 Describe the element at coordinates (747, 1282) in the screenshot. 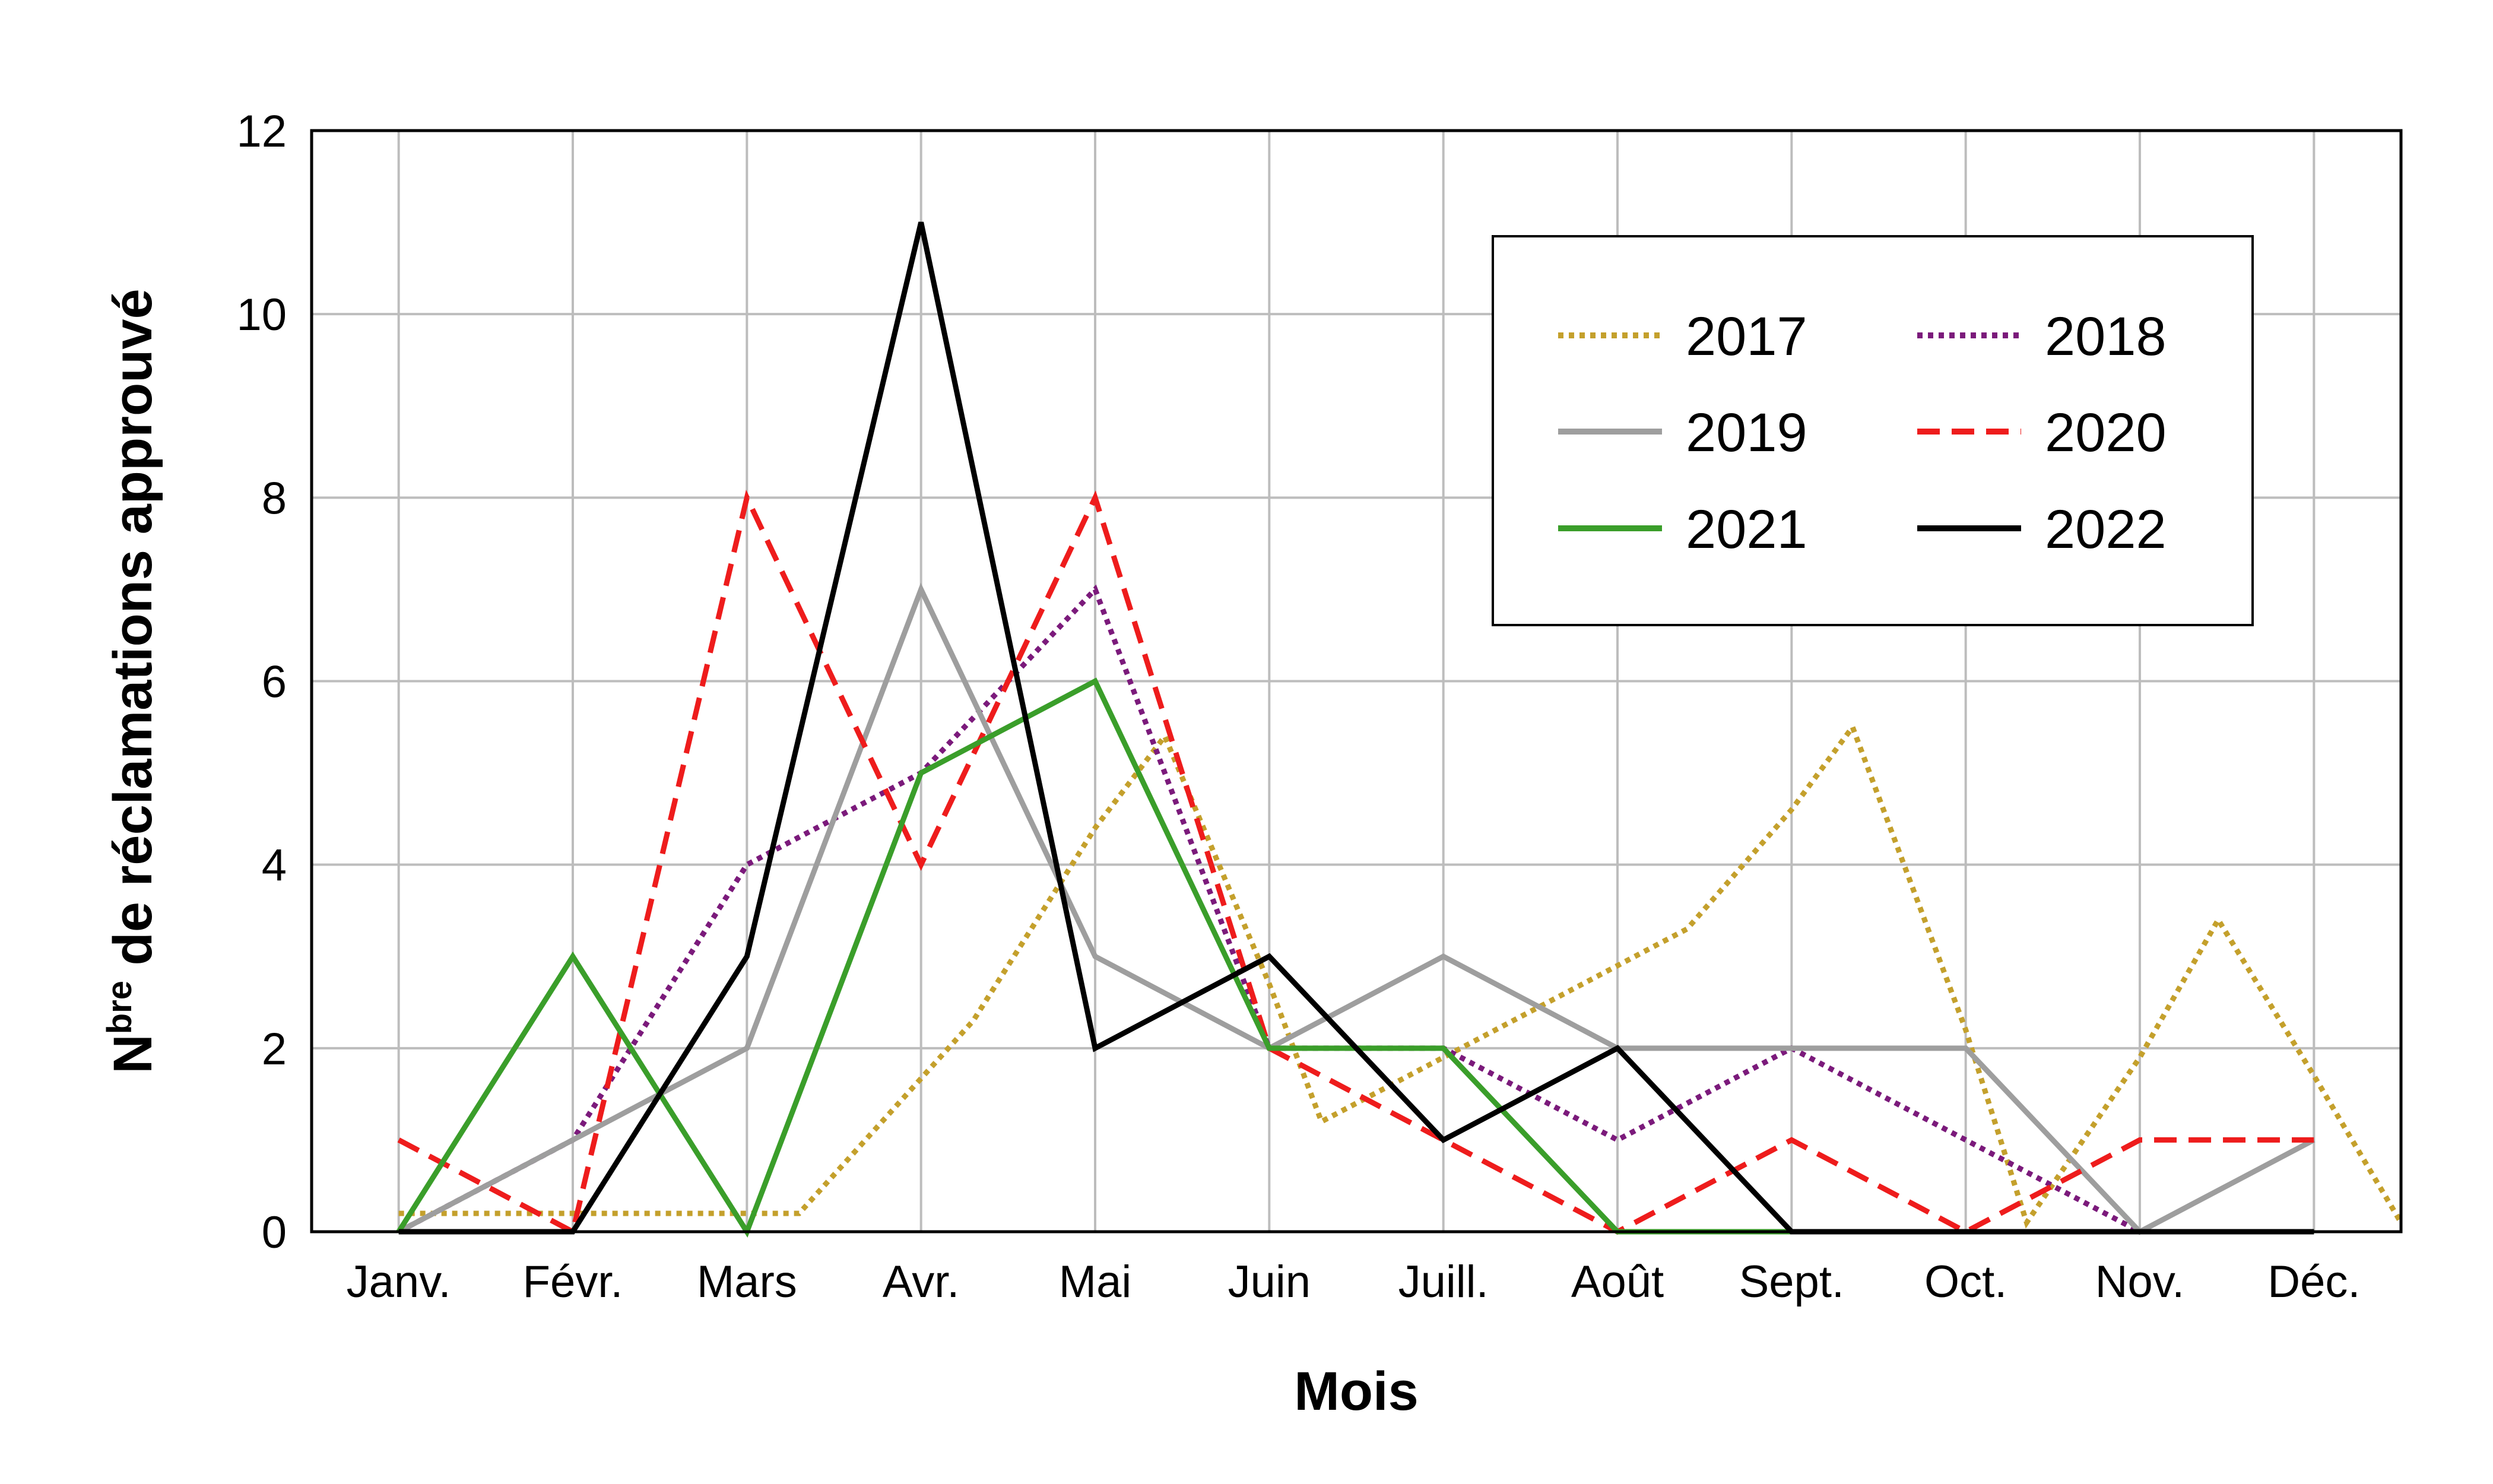

I see `x-tick-label: Mars` at that location.